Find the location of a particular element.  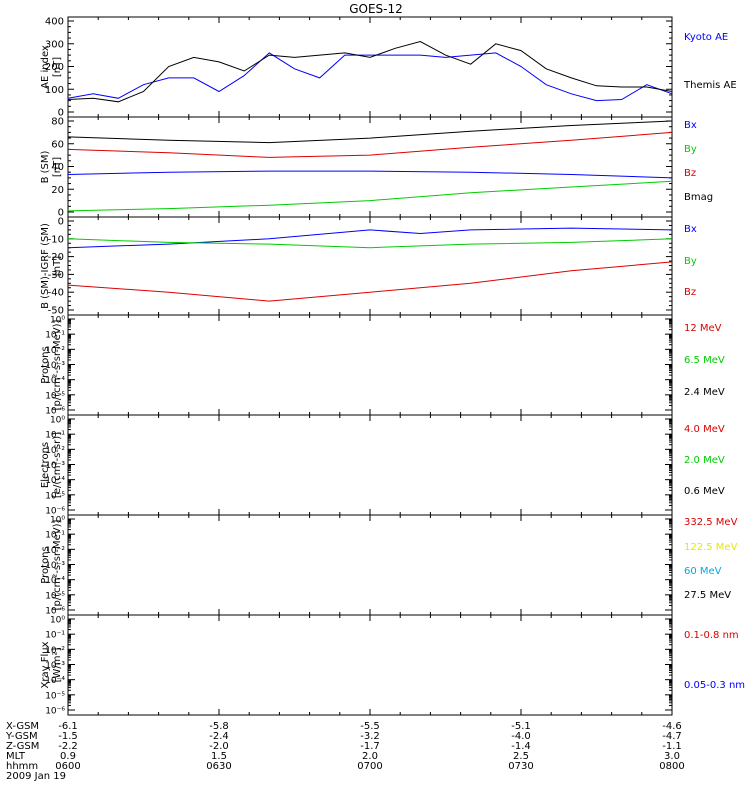

x-axis-value: -1.1 is located at coordinates (672, 746).